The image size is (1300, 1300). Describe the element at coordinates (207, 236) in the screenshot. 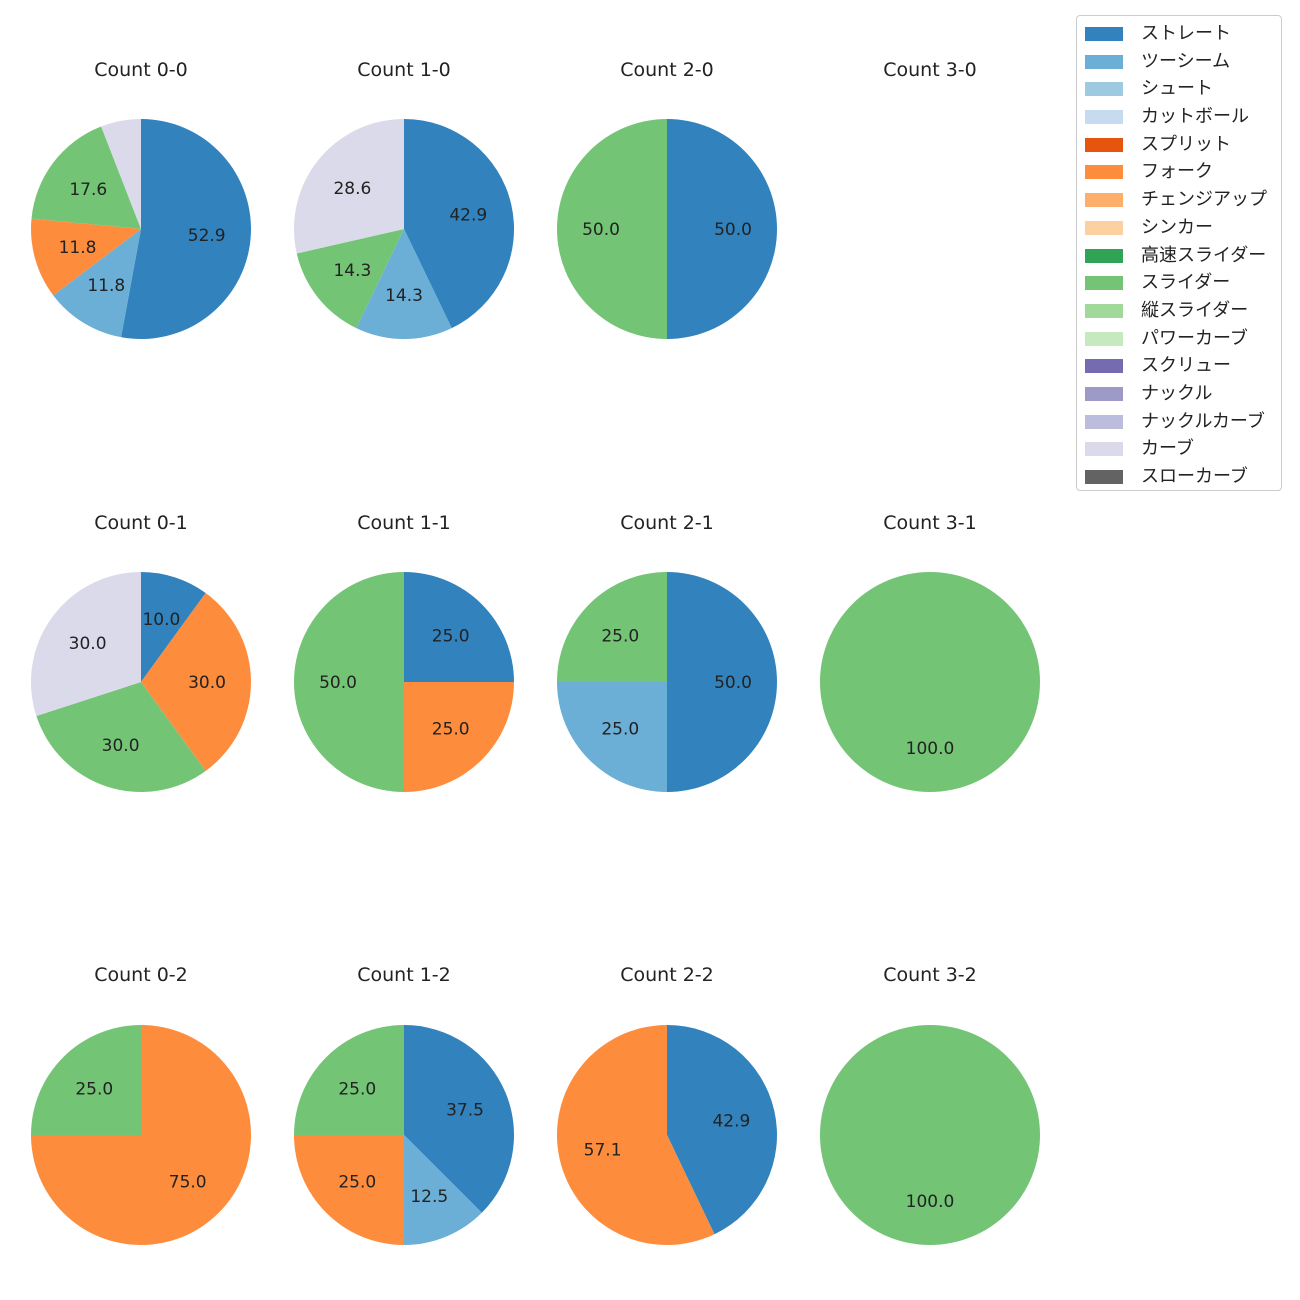

I see `slice-label: 52.9` at that location.